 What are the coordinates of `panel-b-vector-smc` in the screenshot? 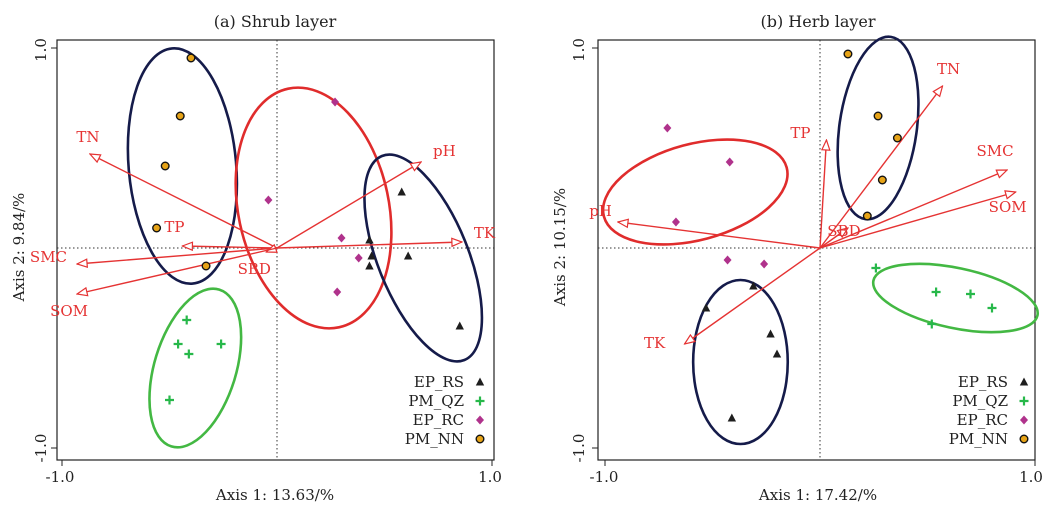 It's located at (913, 209).